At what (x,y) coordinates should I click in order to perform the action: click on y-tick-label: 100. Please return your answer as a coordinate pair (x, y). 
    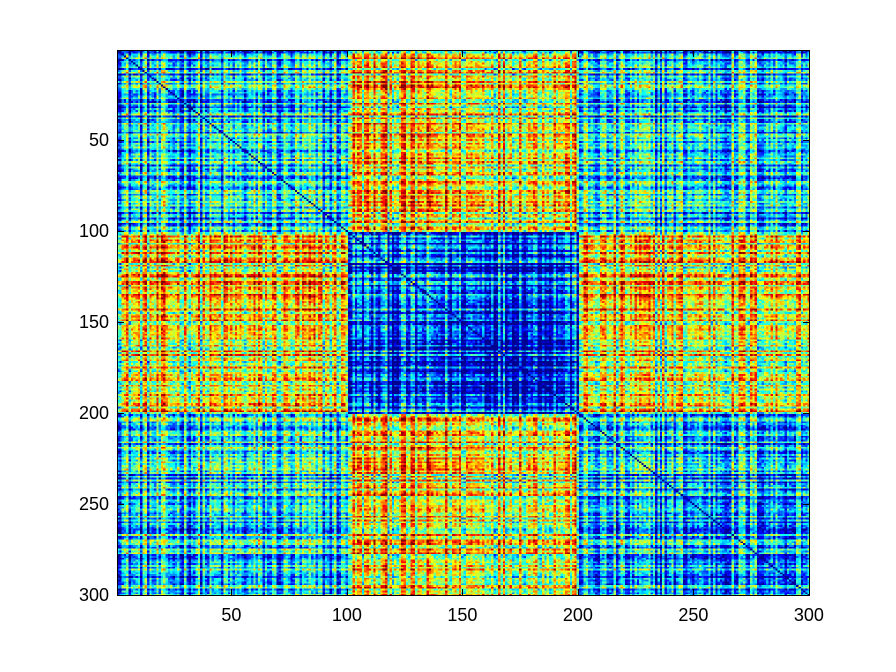
    Looking at the image, I should click on (94, 231).